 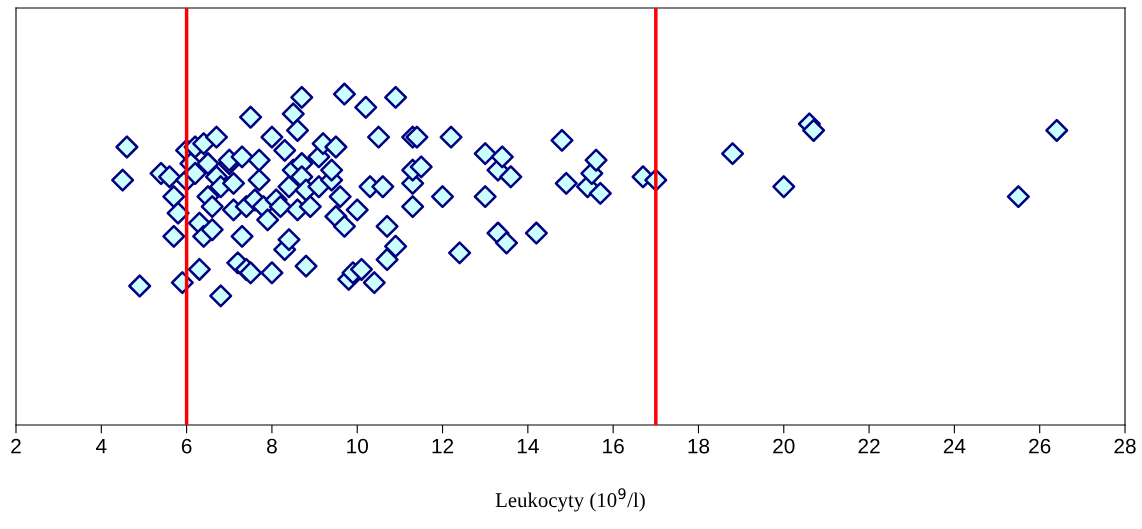 What do you see at coordinates (699, 446) in the screenshot?
I see `x-tick-label: 18` at bounding box center [699, 446].